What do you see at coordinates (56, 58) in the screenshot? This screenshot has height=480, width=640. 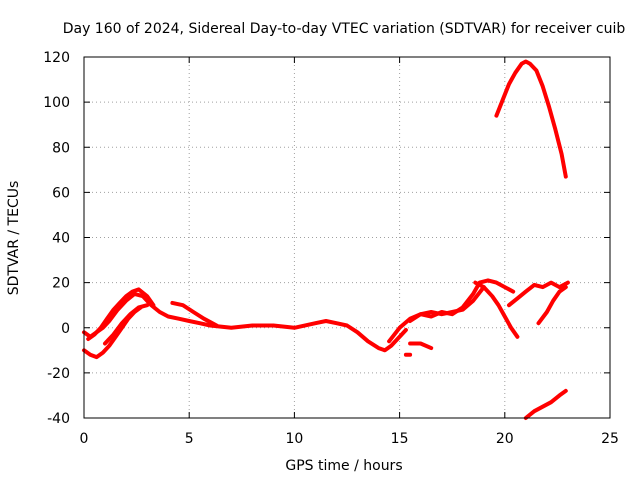 I see `y-tick-label: 120` at bounding box center [56, 58].